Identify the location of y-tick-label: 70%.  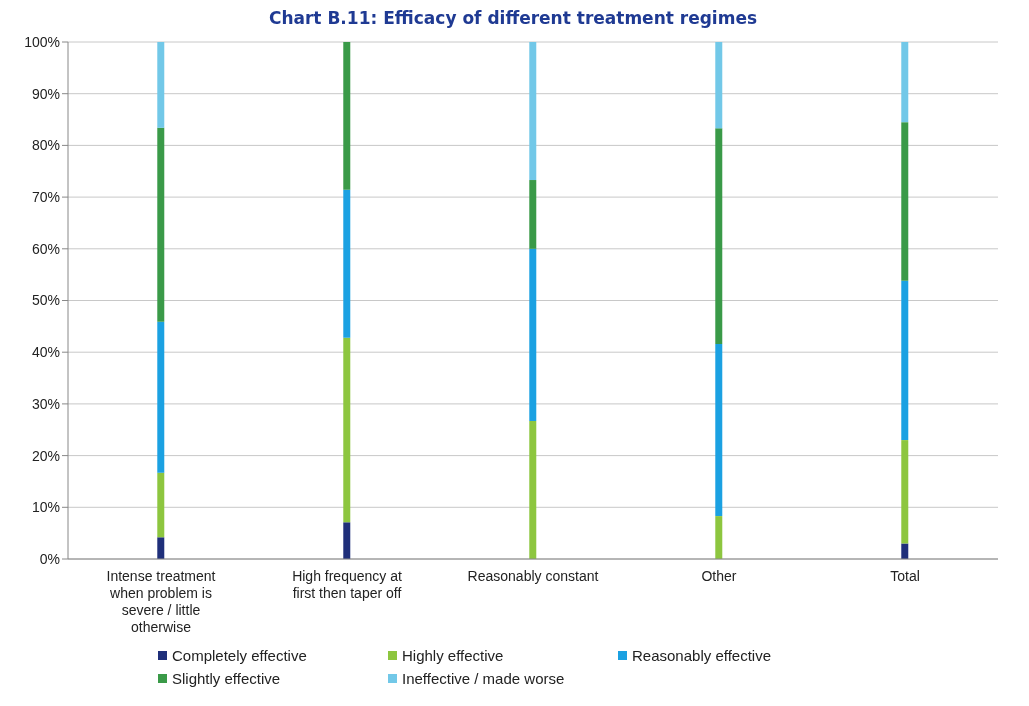
(45, 197).